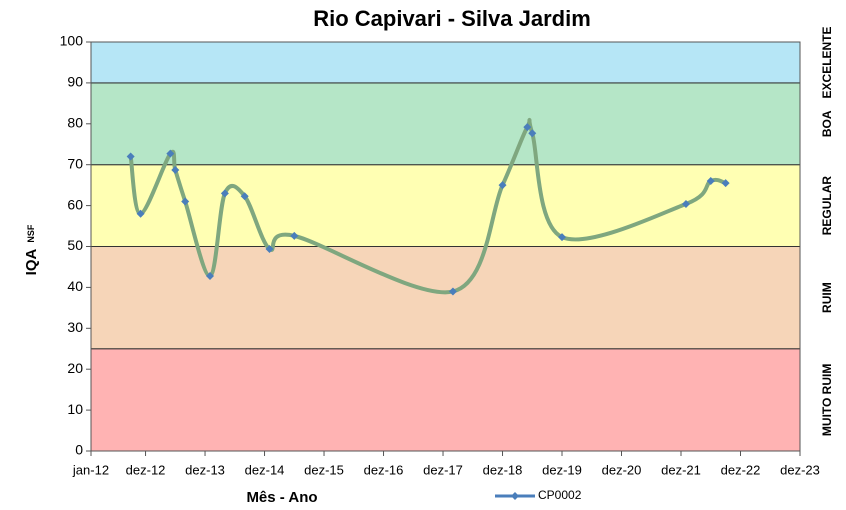 This screenshot has width=846, height=510. I want to click on x-tick-label: jan-12, so click(90, 469).